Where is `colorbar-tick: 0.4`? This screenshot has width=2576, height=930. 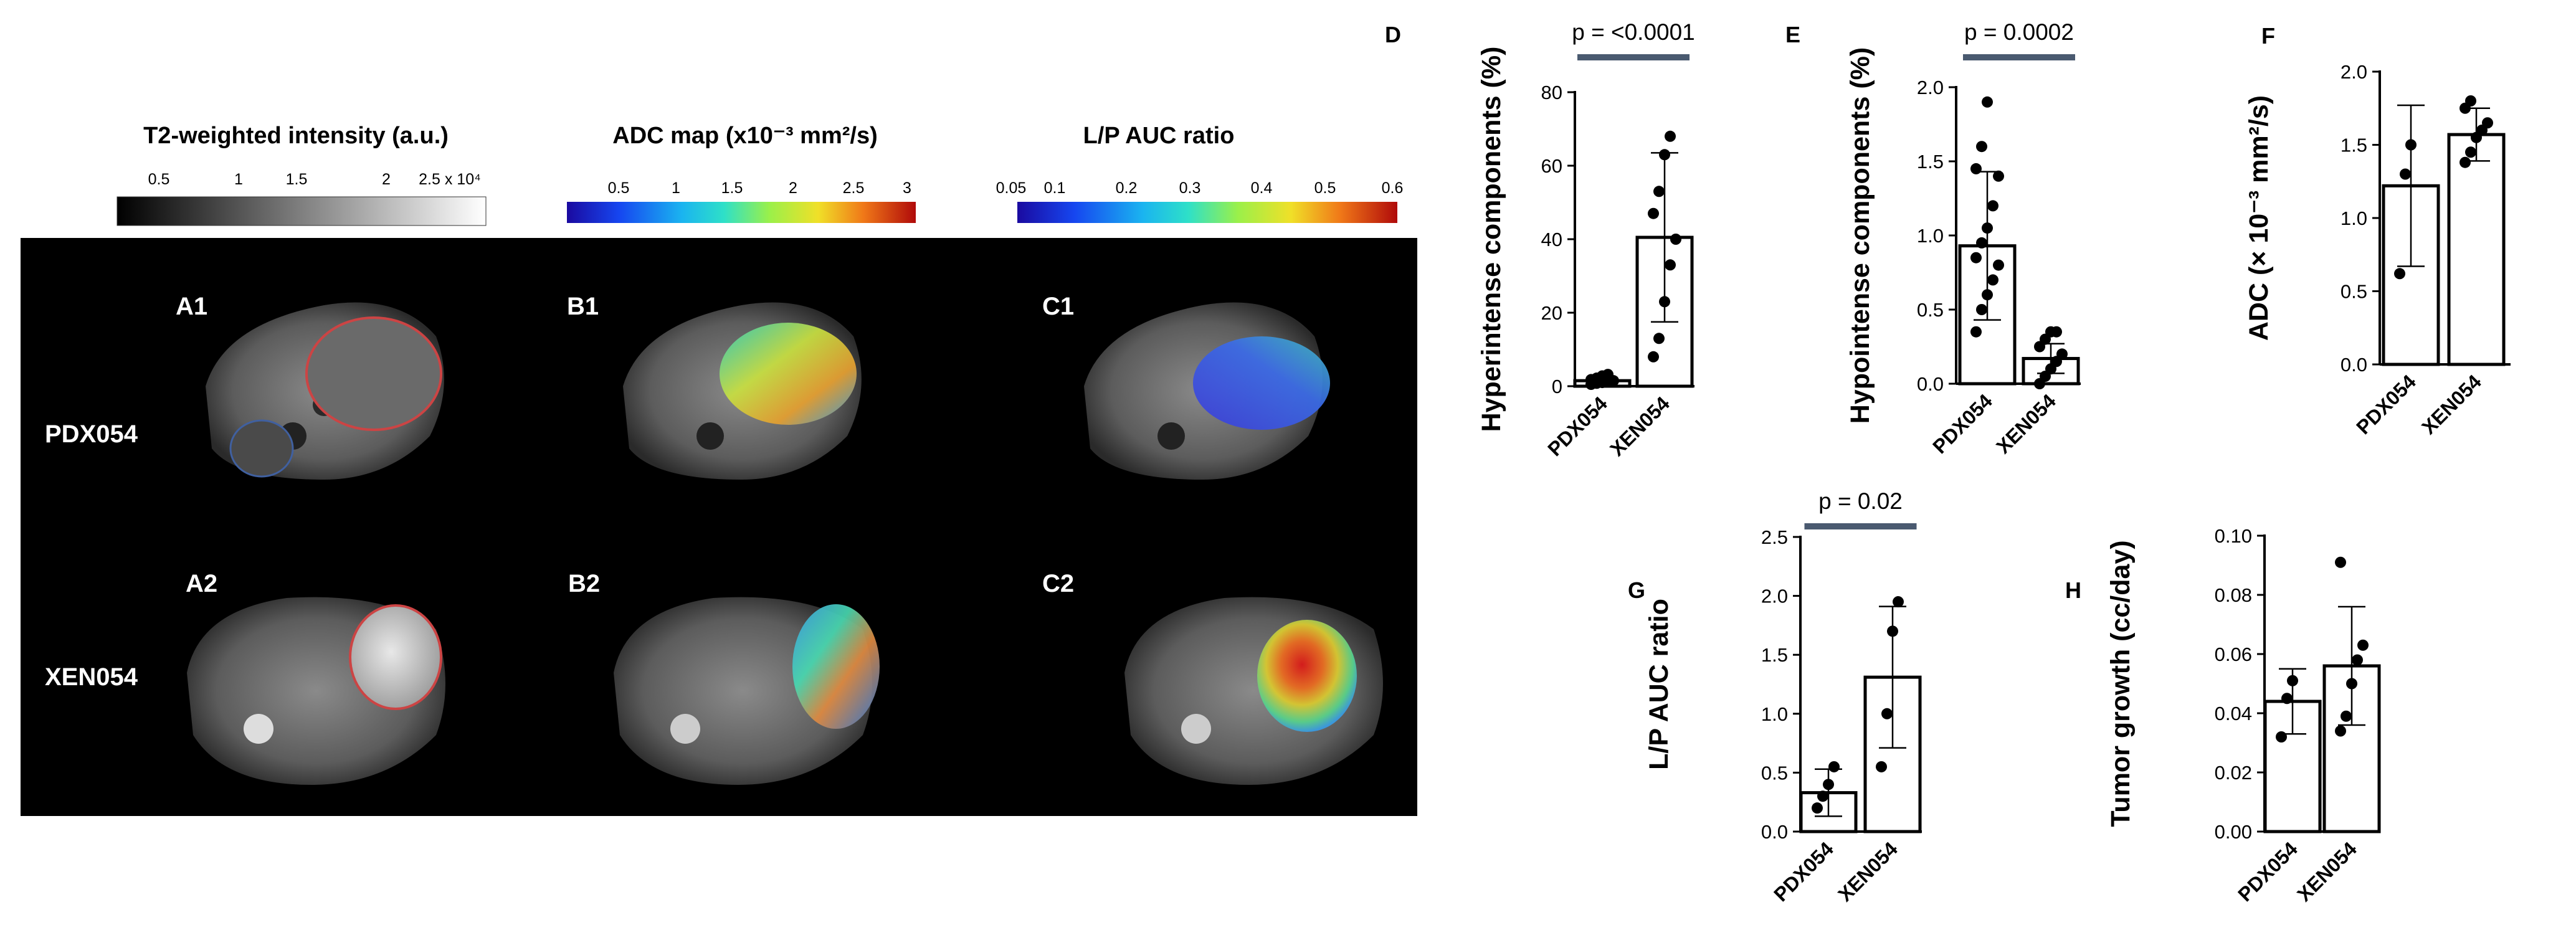 colorbar-tick: 0.4 is located at coordinates (1262, 188).